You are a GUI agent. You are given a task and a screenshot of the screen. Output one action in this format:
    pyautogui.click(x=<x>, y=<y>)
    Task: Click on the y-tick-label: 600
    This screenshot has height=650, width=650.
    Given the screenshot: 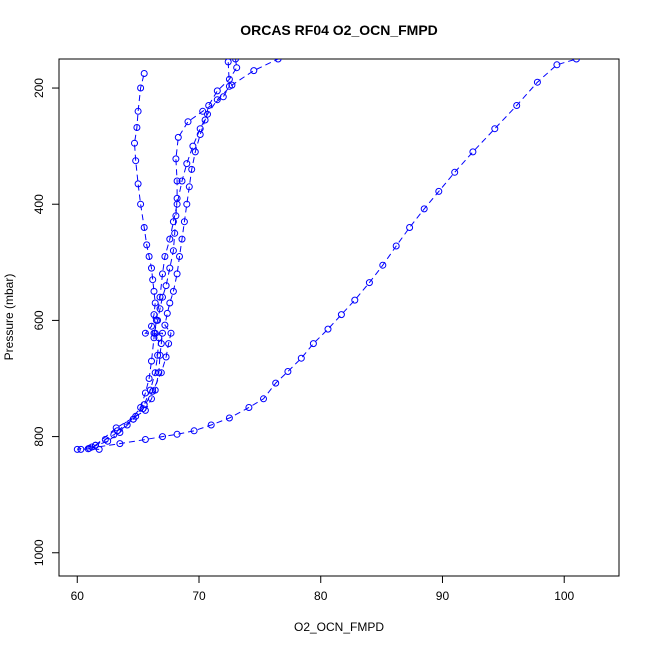 What is the action you would take?
    pyautogui.click(x=39, y=320)
    